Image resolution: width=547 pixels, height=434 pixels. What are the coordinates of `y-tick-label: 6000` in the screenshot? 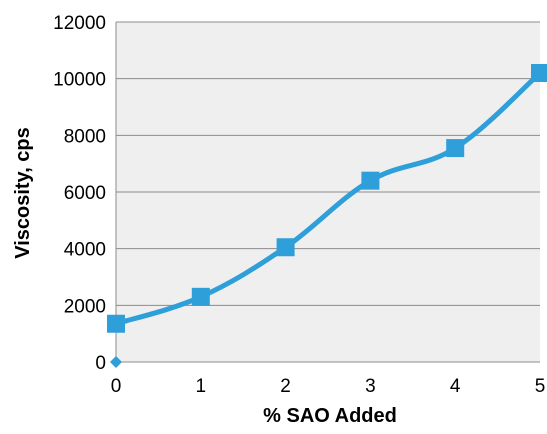 It's located at (85, 193).